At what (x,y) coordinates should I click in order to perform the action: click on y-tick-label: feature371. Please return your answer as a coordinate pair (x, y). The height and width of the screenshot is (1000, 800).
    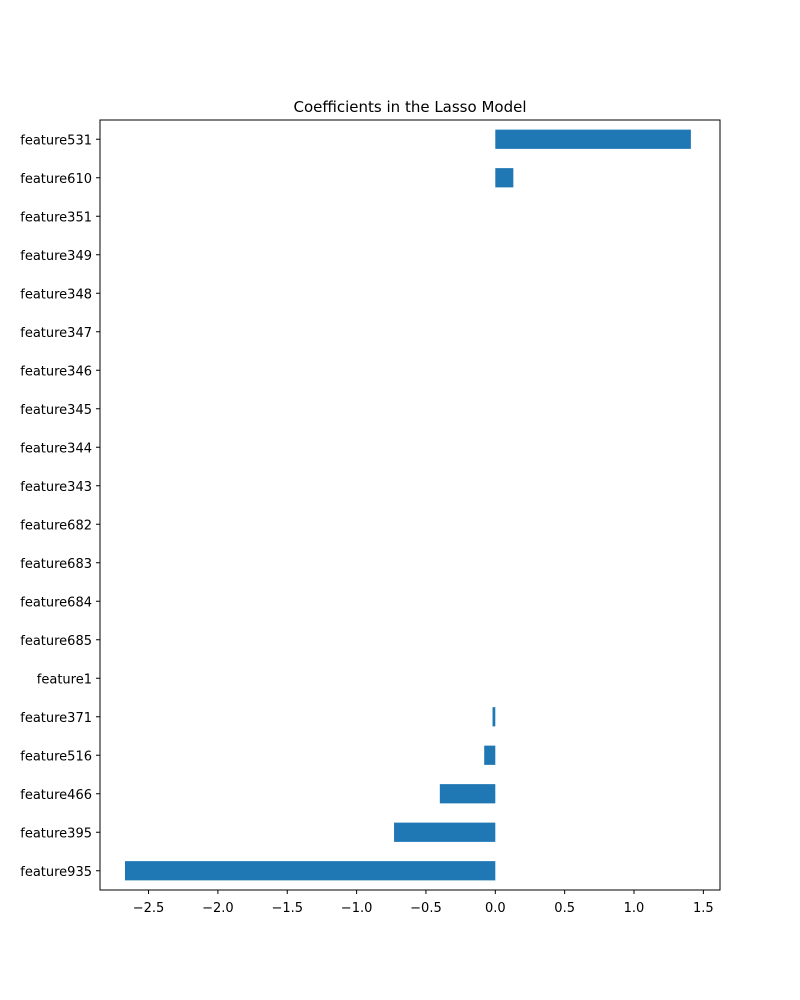
    Looking at the image, I should click on (56, 718).